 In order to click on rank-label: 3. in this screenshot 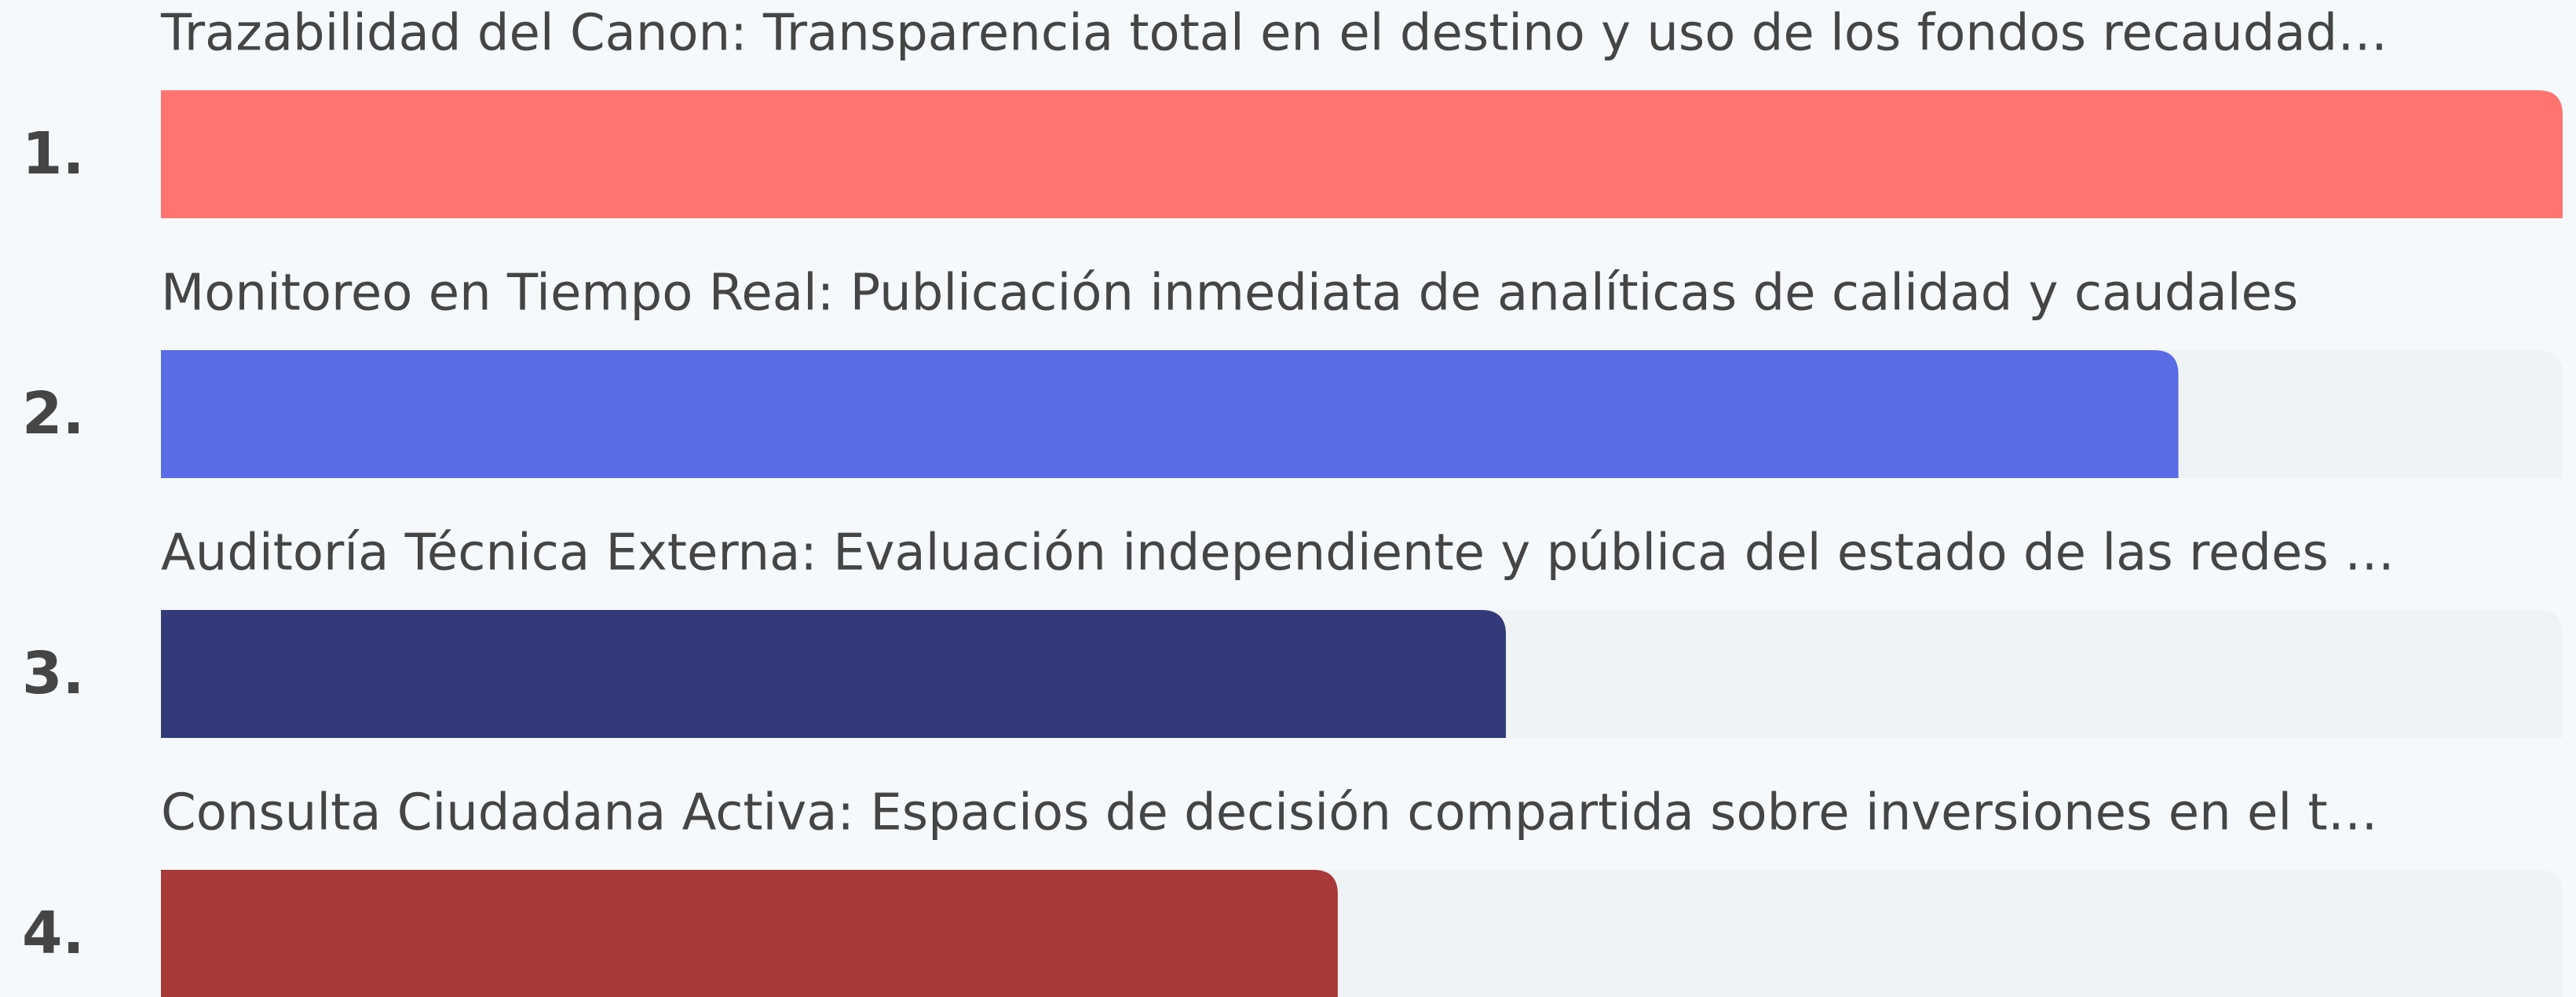, I will do `click(53, 673)`.